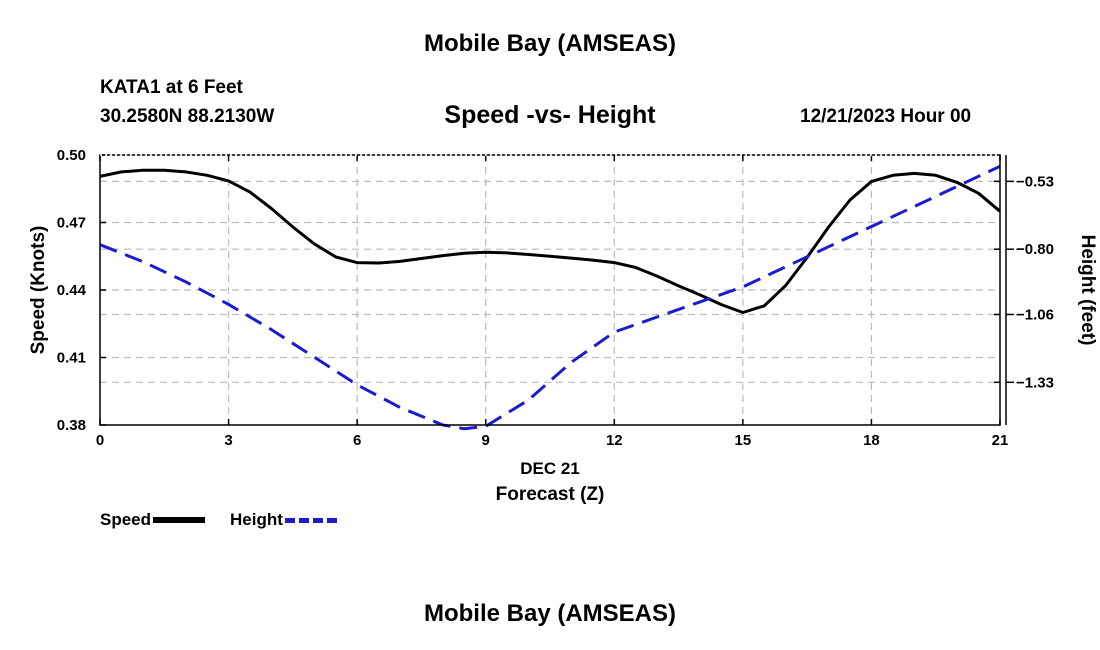 The width and height of the screenshot is (1100, 650). I want to click on y2-axis-label: Height (feet), so click(1087, 290).